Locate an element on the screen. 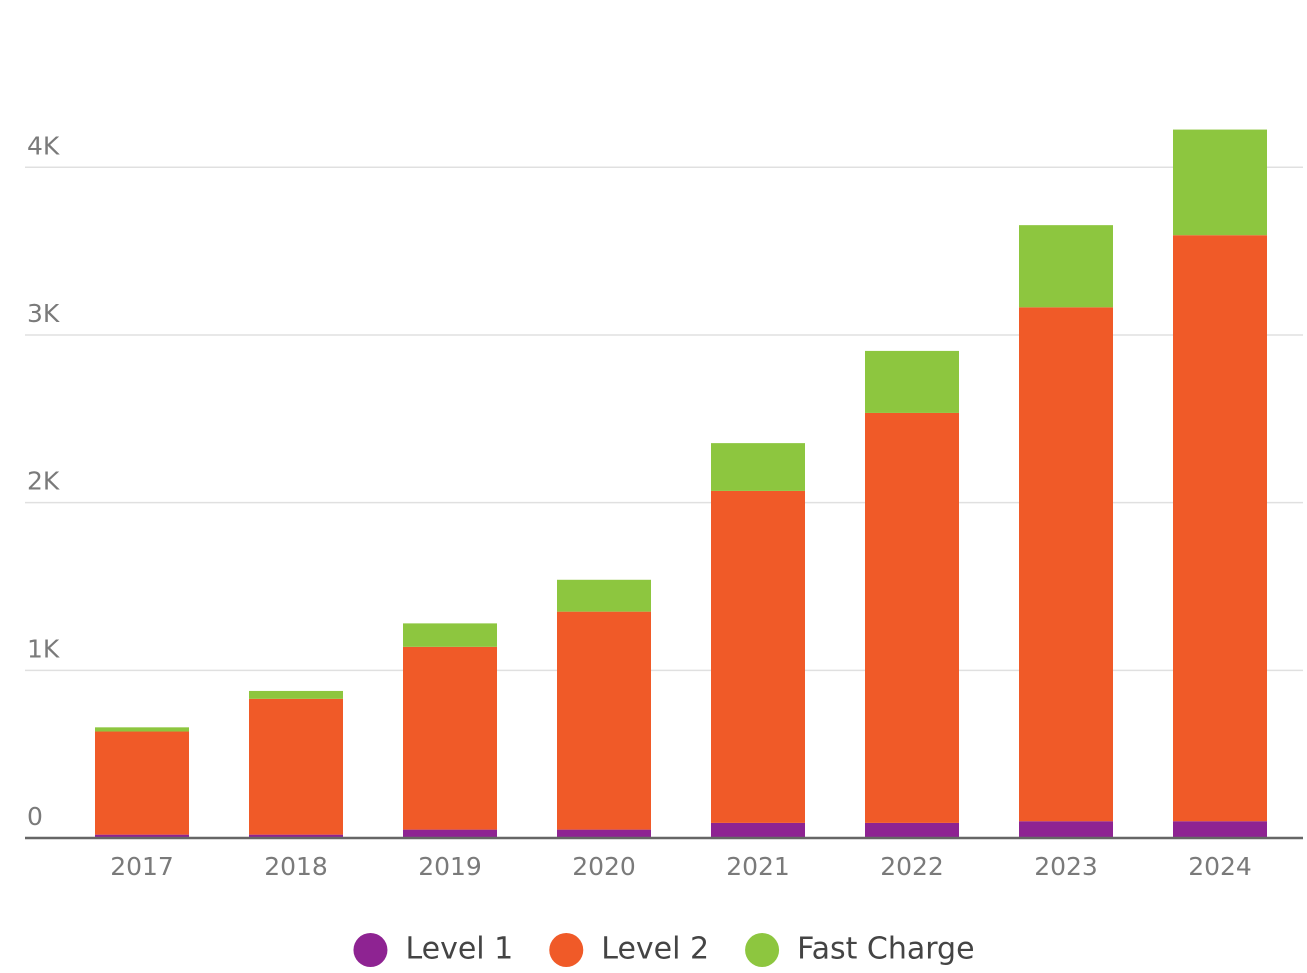 The image size is (1307, 973). x-tick-label: 2023 is located at coordinates (1066, 866).